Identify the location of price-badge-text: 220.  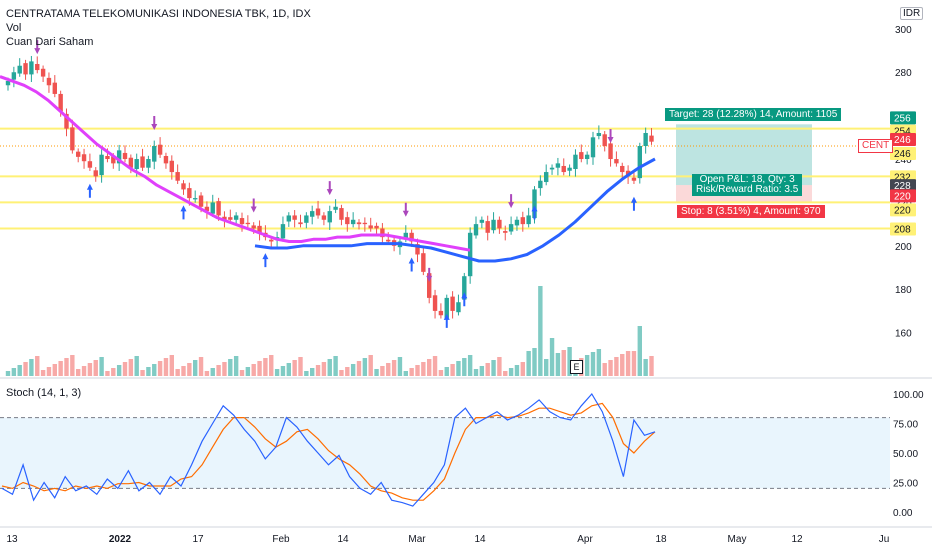
(902, 210).